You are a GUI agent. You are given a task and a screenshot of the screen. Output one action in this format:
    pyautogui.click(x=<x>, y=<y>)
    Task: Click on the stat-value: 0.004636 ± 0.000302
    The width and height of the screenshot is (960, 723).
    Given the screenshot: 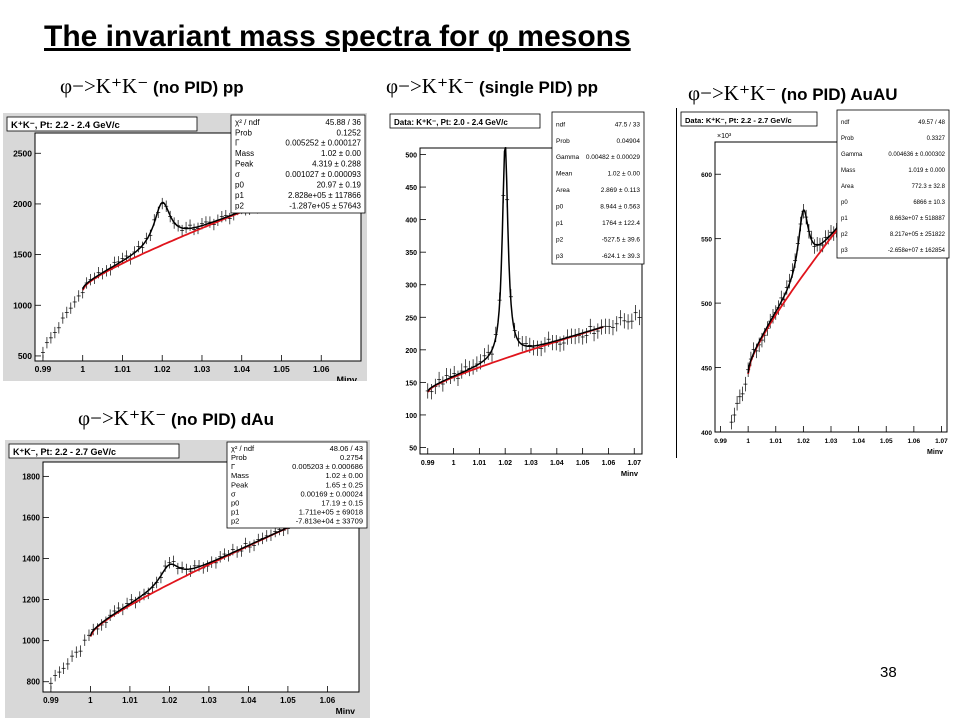 What is the action you would take?
    pyautogui.click(x=916, y=155)
    